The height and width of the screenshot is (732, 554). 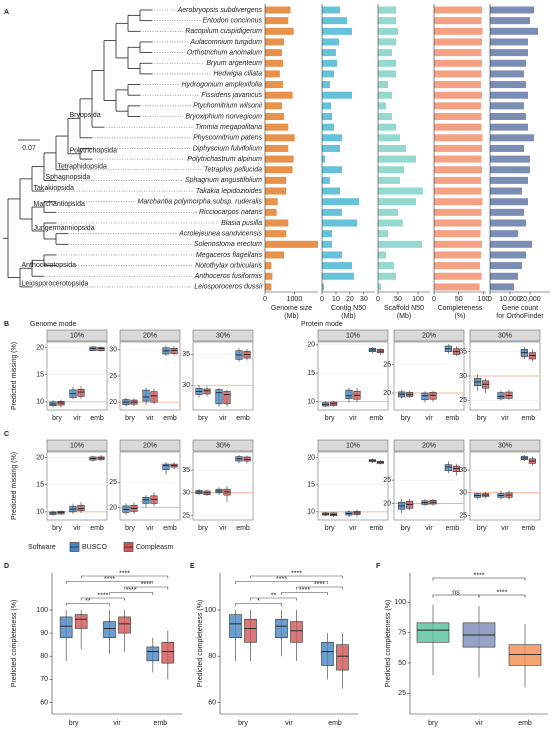 I want to click on panel-label: B, so click(x=6, y=324).